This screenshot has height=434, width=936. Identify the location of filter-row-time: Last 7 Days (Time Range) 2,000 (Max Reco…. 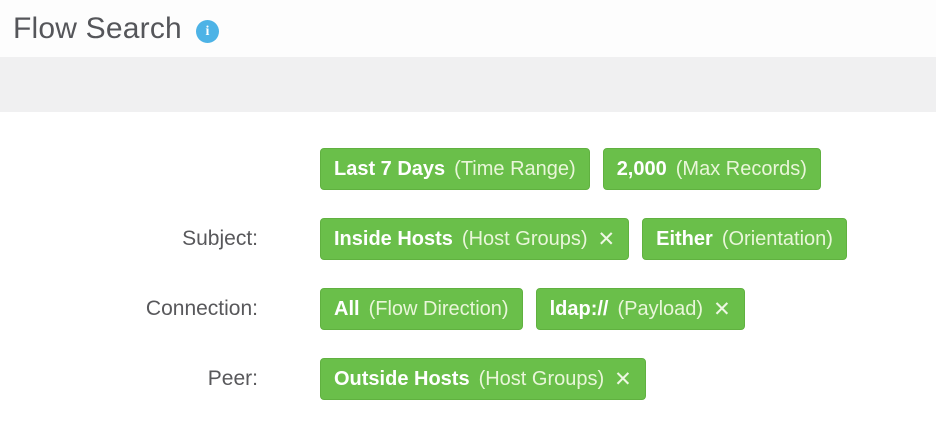
(468, 169).